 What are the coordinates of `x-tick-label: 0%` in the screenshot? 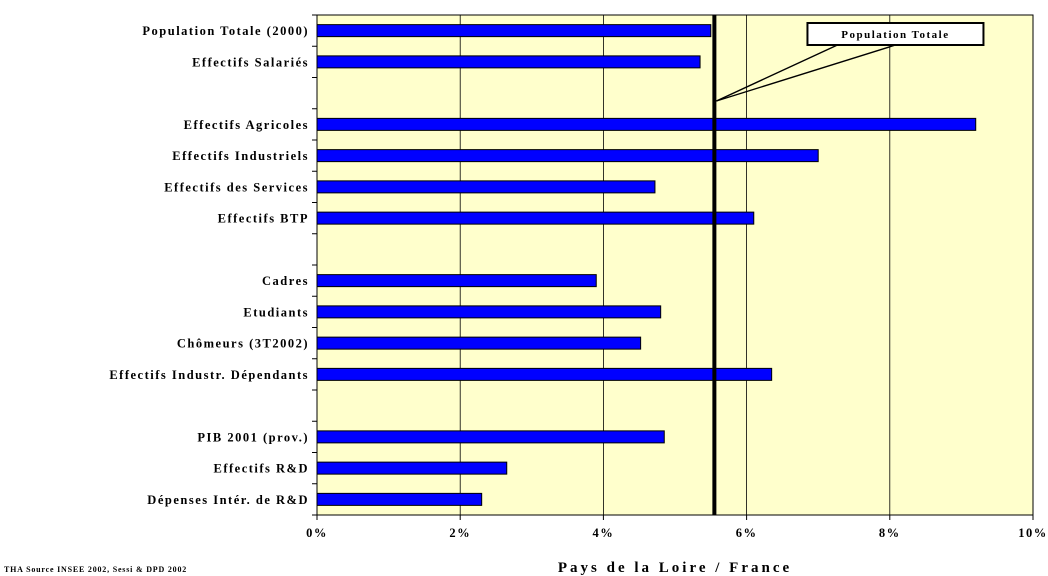 It's located at (317, 533).